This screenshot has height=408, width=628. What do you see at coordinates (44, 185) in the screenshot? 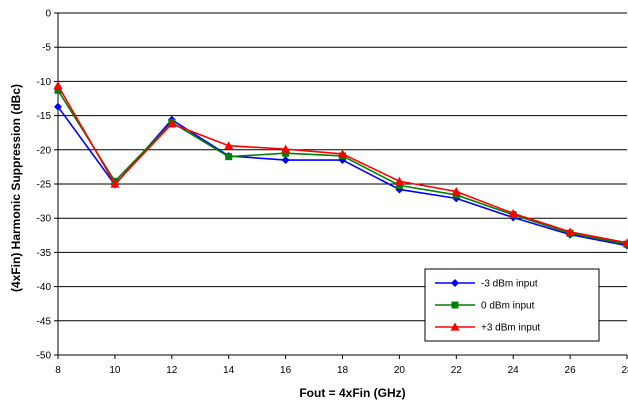
I see `y-tick-label: -25` at bounding box center [44, 185].